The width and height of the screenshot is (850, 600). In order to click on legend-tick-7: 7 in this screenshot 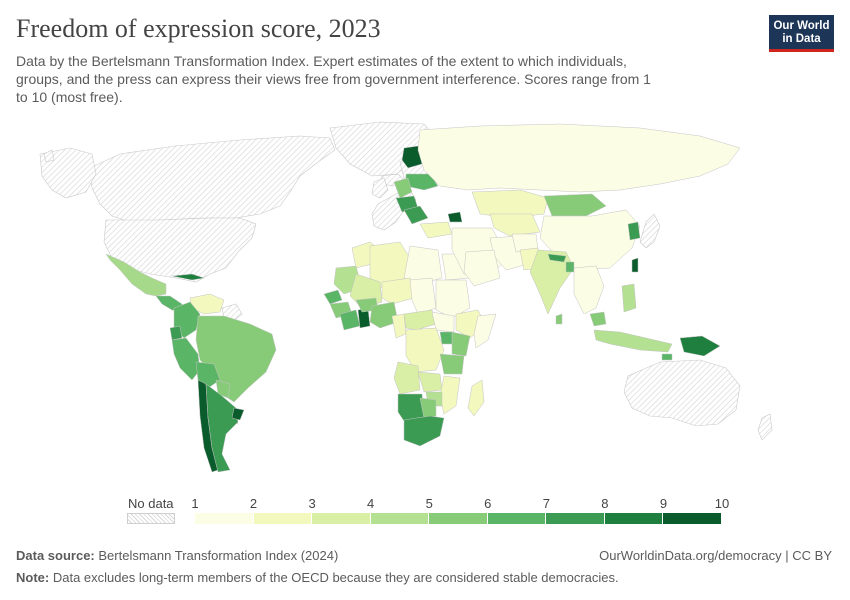, I will do `click(546, 503)`.